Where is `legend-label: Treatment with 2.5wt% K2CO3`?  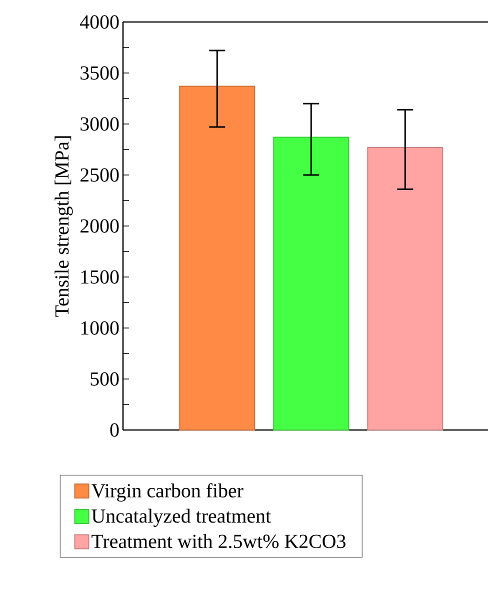
legend-label: Treatment with 2.5wt% K2CO3 is located at coordinates (219, 541).